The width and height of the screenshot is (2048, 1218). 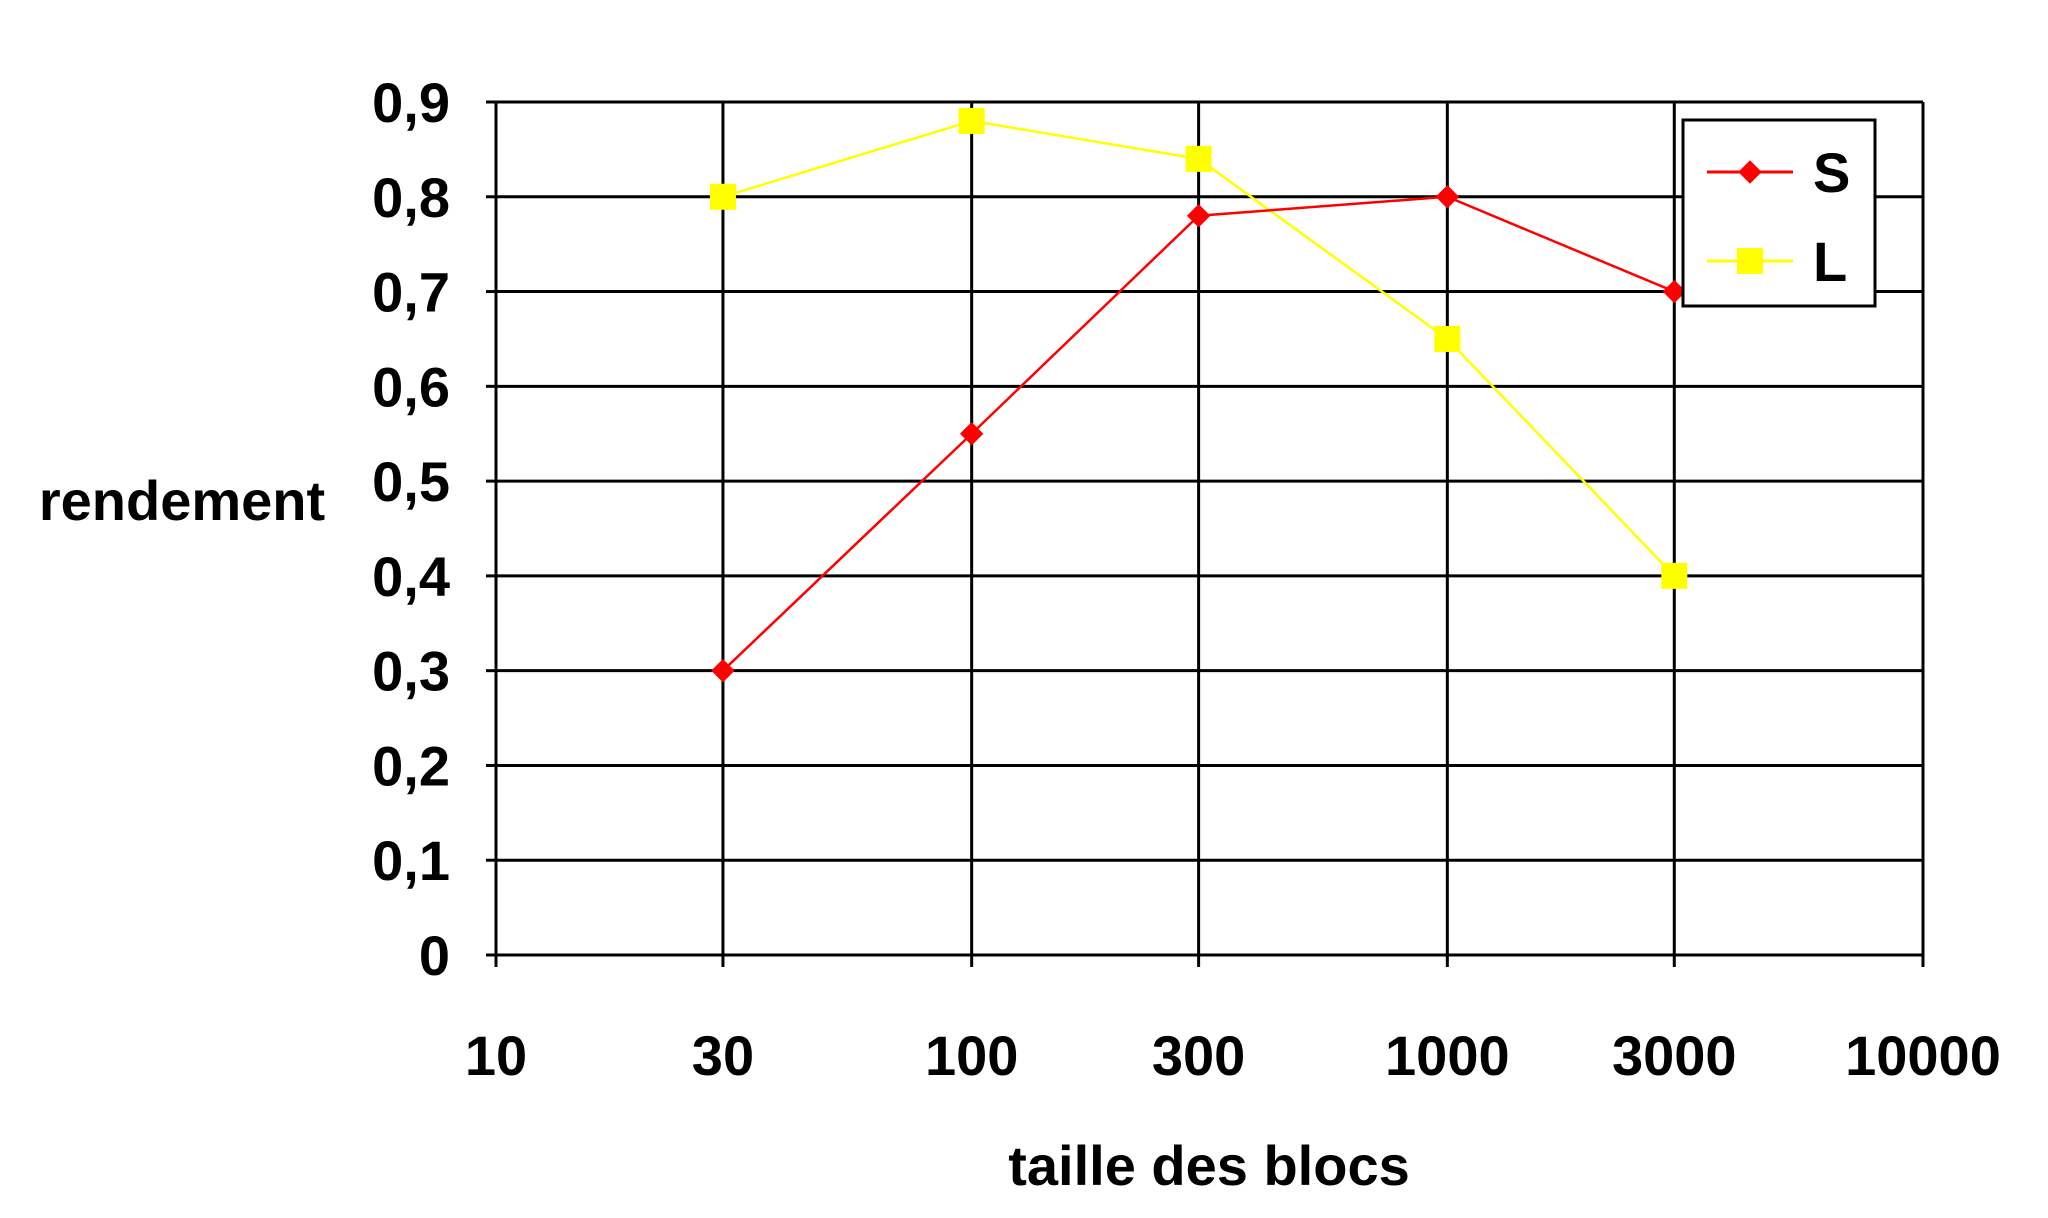 I want to click on legend-marker-l, so click(x=1750, y=261).